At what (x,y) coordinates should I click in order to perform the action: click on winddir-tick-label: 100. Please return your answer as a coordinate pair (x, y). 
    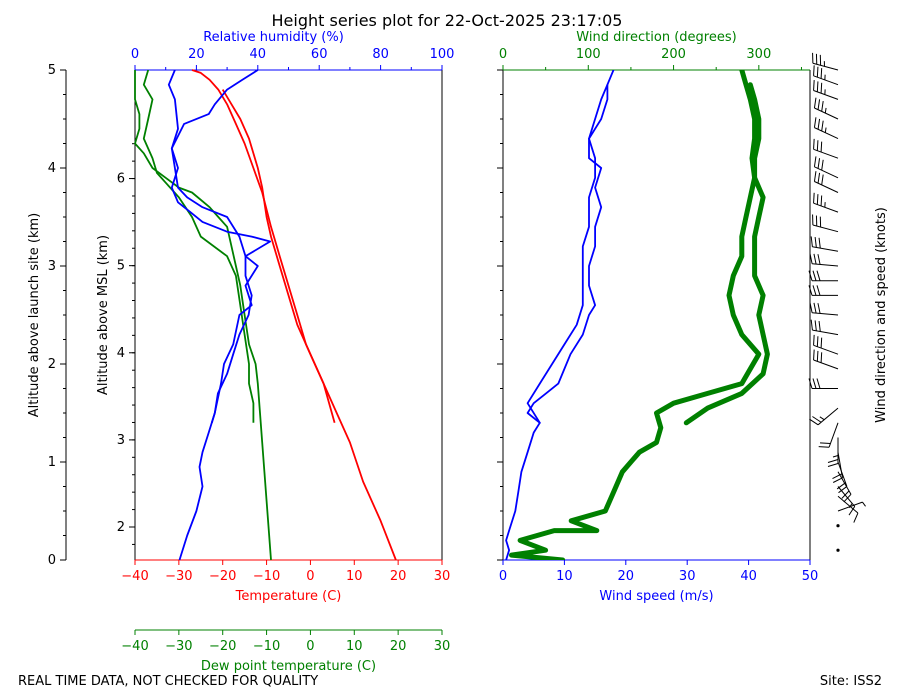
    Looking at the image, I should click on (588, 54).